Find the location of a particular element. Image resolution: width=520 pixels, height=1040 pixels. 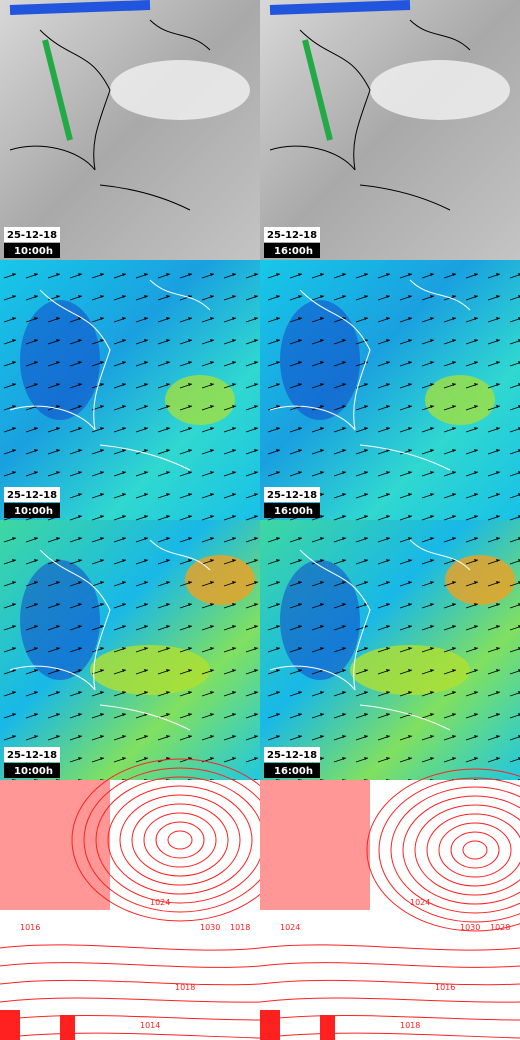

isobar-label: 1014 is located at coordinates (150, 1025).